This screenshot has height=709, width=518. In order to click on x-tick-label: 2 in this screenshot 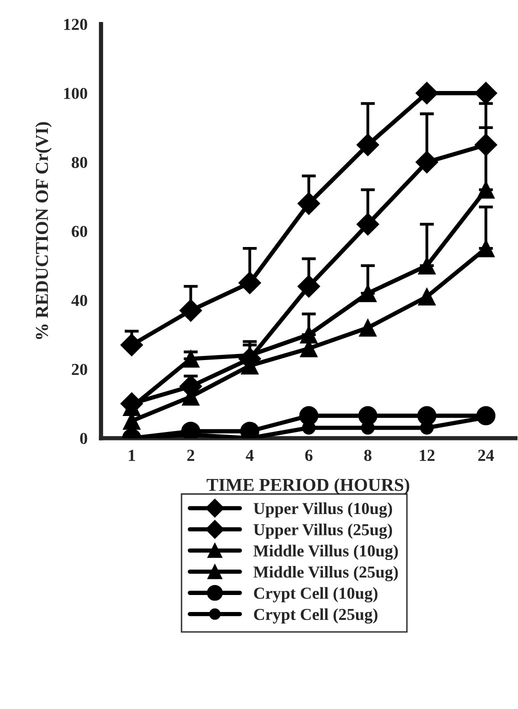, I will do `click(190, 455)`.